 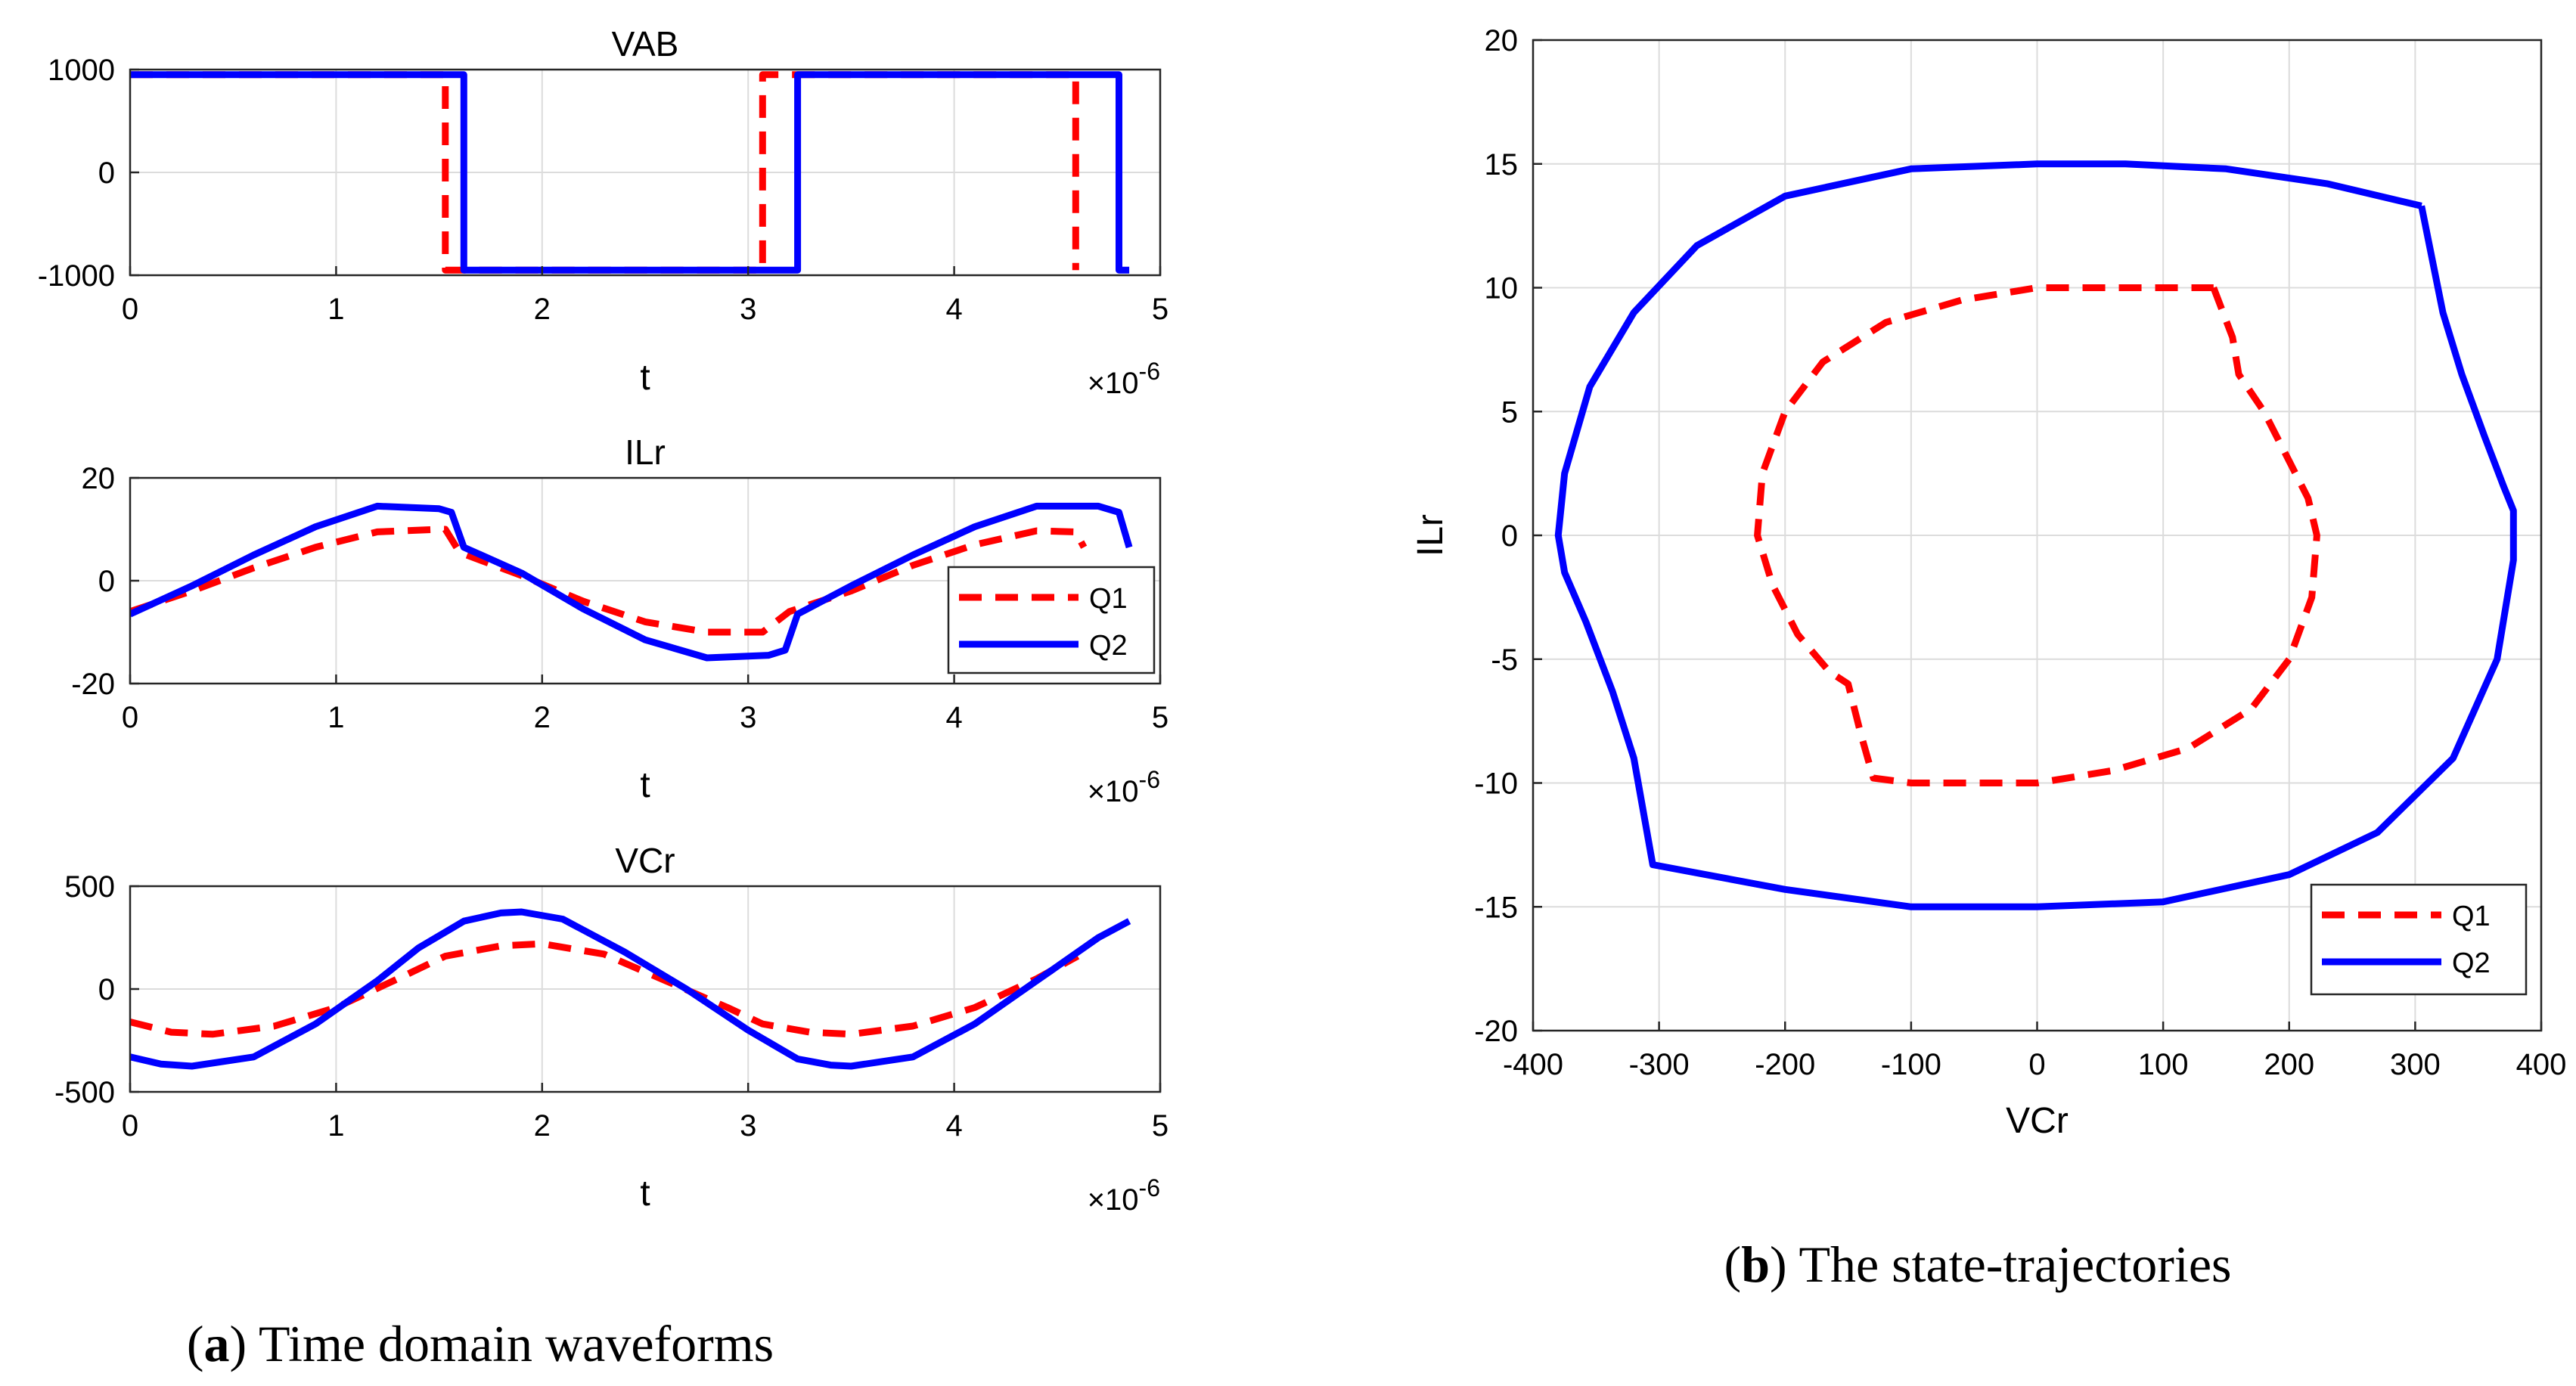 I want to click on vcr-ytick-label-1: 0, so click(x=106, y=989).